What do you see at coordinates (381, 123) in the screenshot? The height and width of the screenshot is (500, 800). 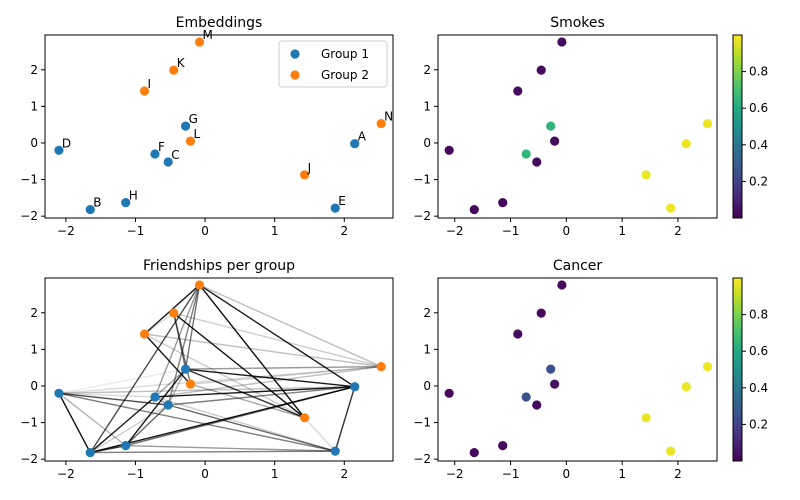 I see `point-N` at bounding box center [381, 123].